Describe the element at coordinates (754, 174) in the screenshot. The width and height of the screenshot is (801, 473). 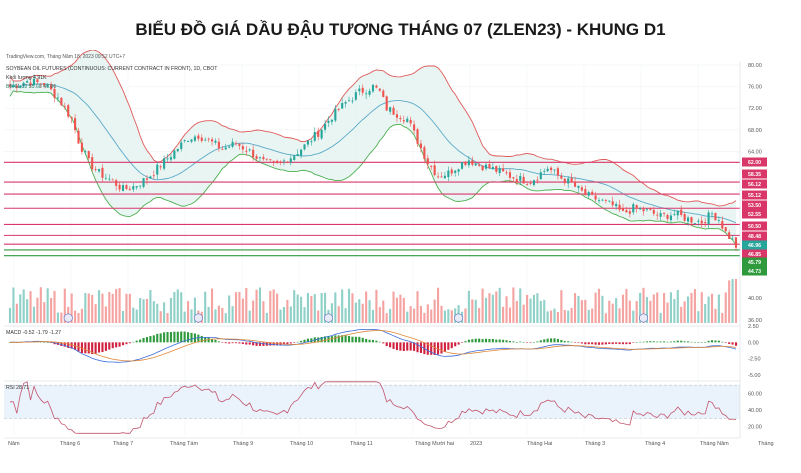
I see `price-label-tag` at that location.